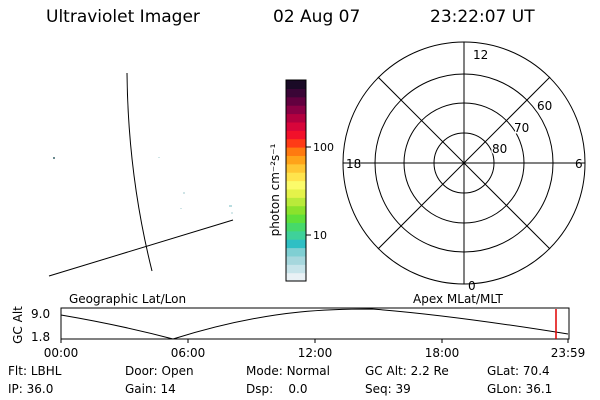  Describe the element at coordinates (46, 371) in the screenshot. I see `filter-value: LBHL` at that location.